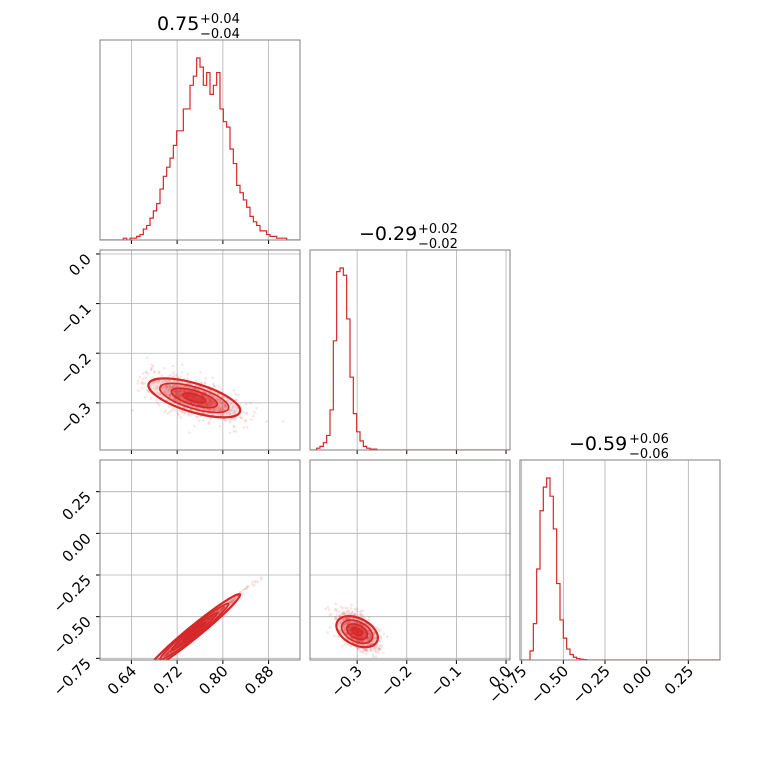 This screenshot has height=760, width=760. What do you see at coordinates (75, 418) in the screenshot?
I see `y-tick-label: −0.3` at bounding box center [75, 418].